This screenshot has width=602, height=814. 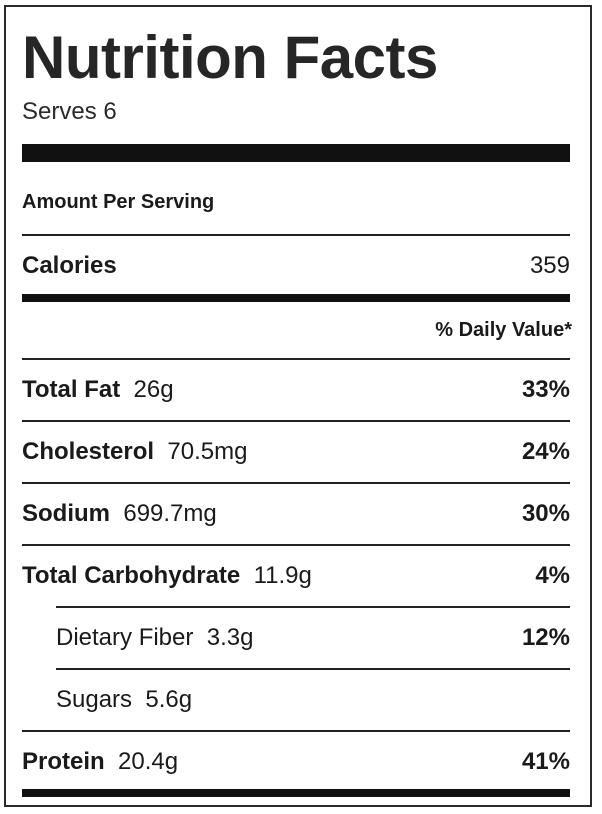 I want to click on nutrient-amount: 699.7mg, so click(x=166, y=513).